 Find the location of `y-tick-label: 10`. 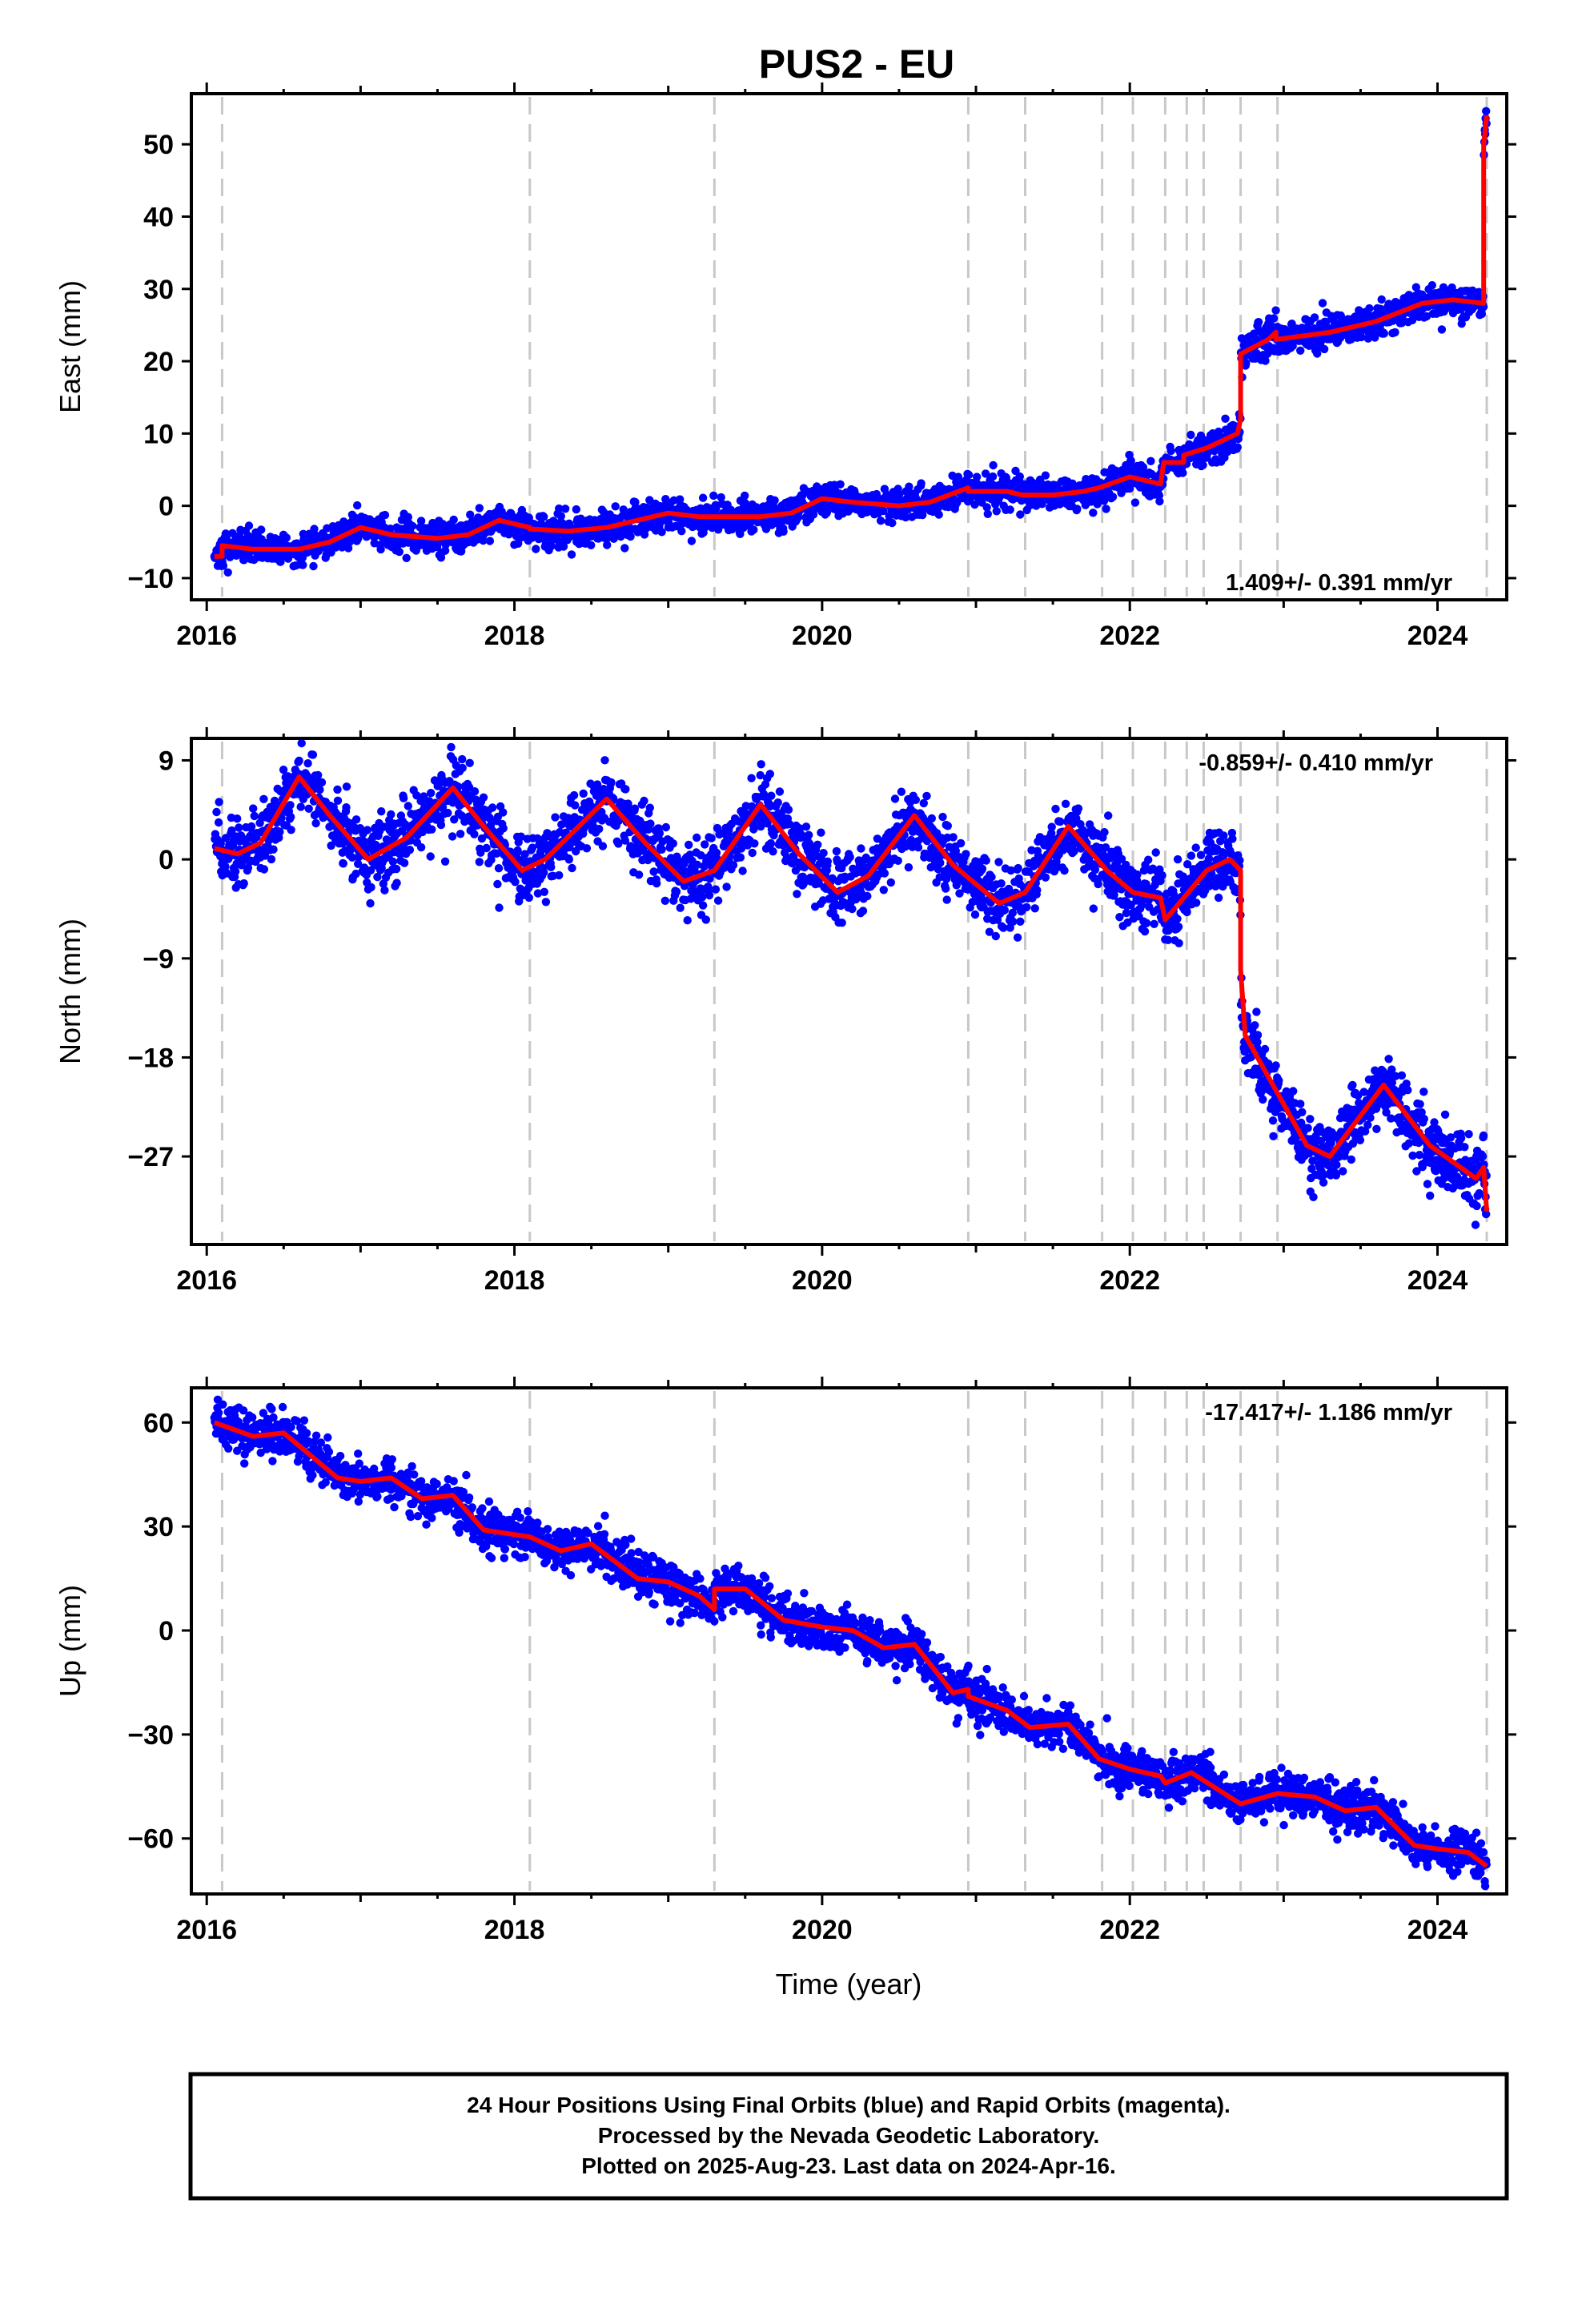

y-tick-label: 10 is located at coordinates (158, 434).